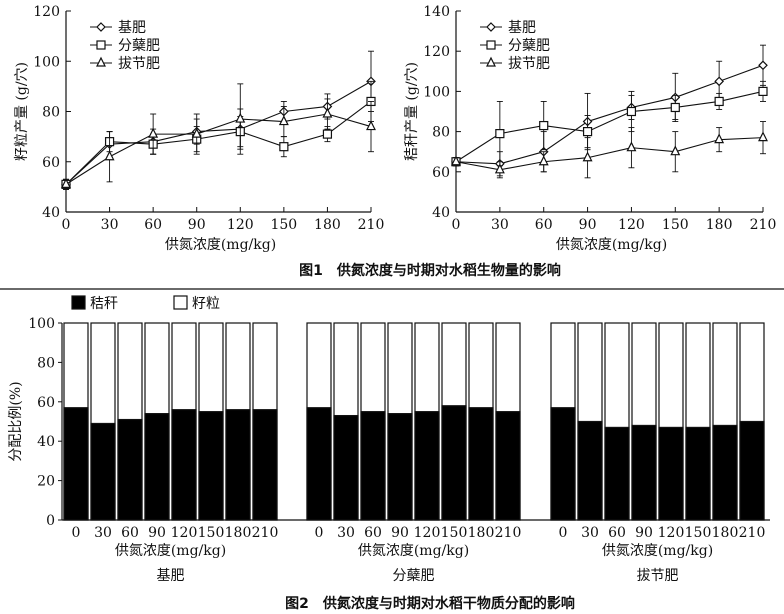  Describe the element at coordinates (441, 173) in the screenshot. I see `straw-y-tick-label: 60` at that location.